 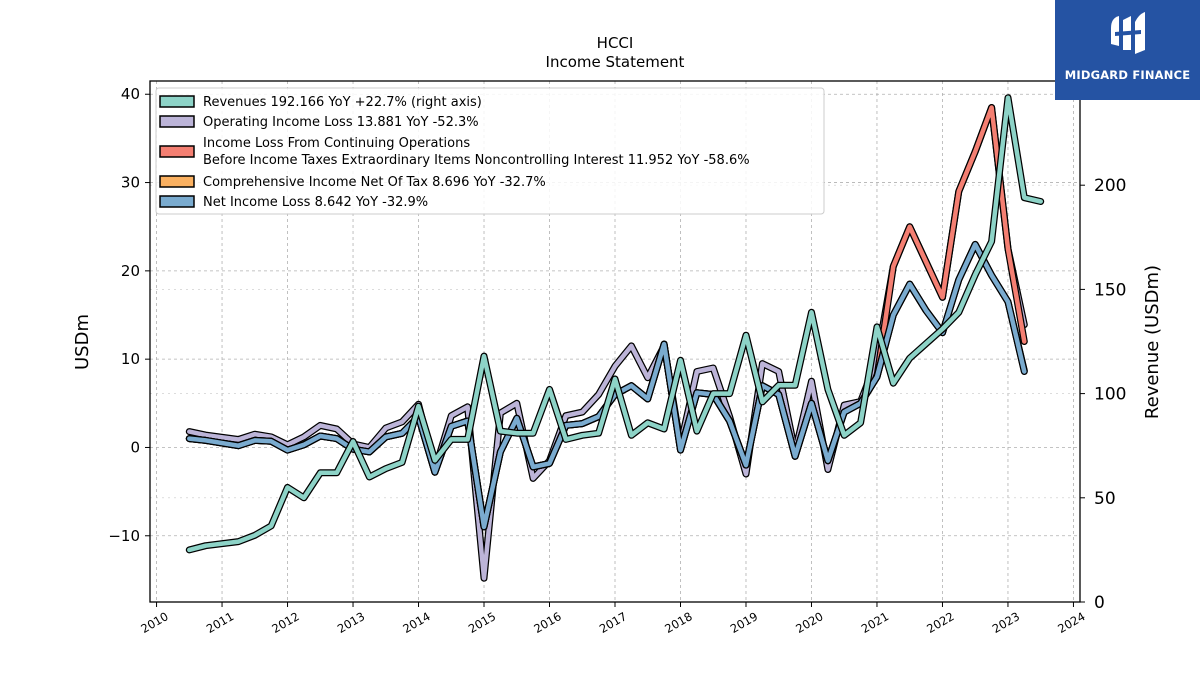 I want to click on y-axis-right-label: Revenue (USDm), so click(x=1152, y=342).